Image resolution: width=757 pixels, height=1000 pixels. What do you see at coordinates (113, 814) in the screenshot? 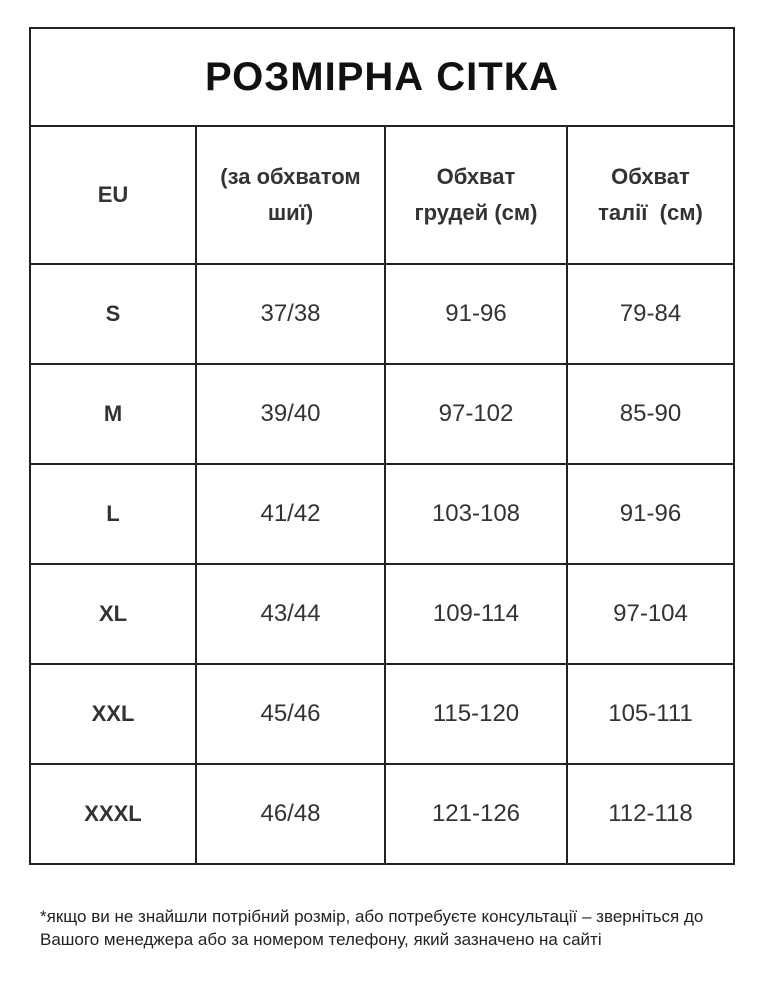
I see `cell-size: XXXL` at bounding box center [113, 814].